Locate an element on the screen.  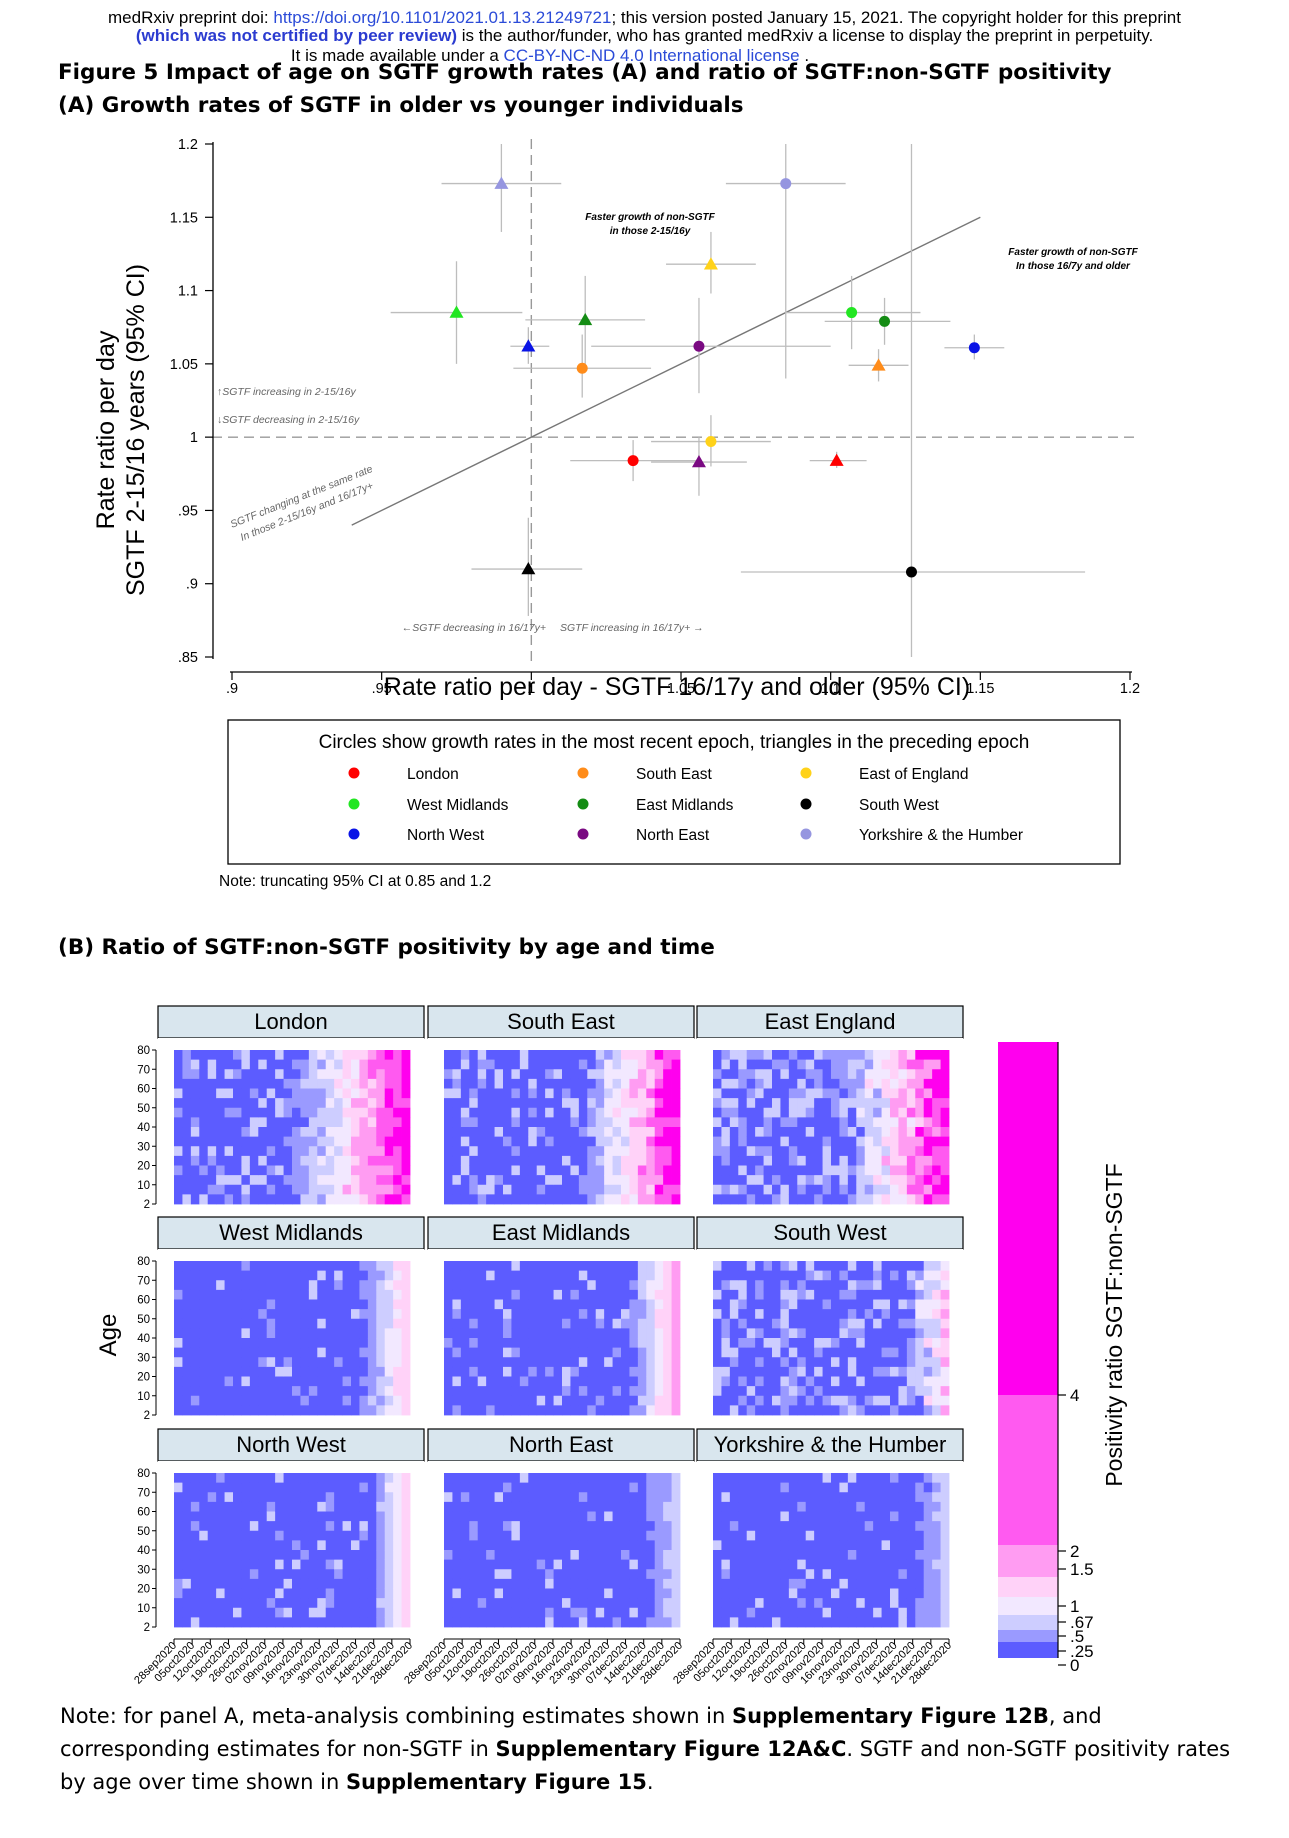
annotation-increasing-old: SGTF increasing in 16/17y+ → is located at coordinates (632, 628).